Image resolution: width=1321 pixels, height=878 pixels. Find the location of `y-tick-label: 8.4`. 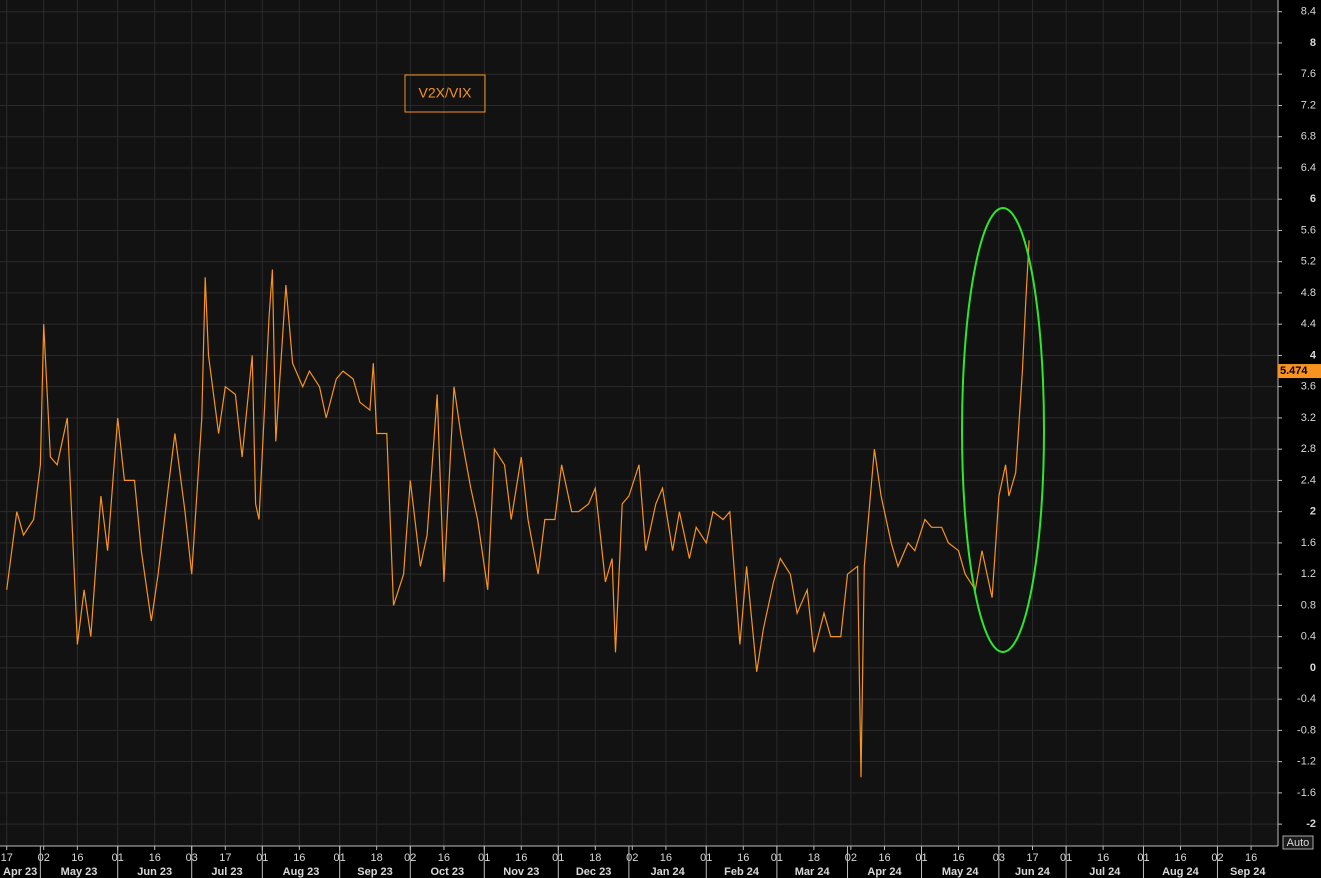

y-tick-label: 8.4 is located at coordinates (1308, 12).